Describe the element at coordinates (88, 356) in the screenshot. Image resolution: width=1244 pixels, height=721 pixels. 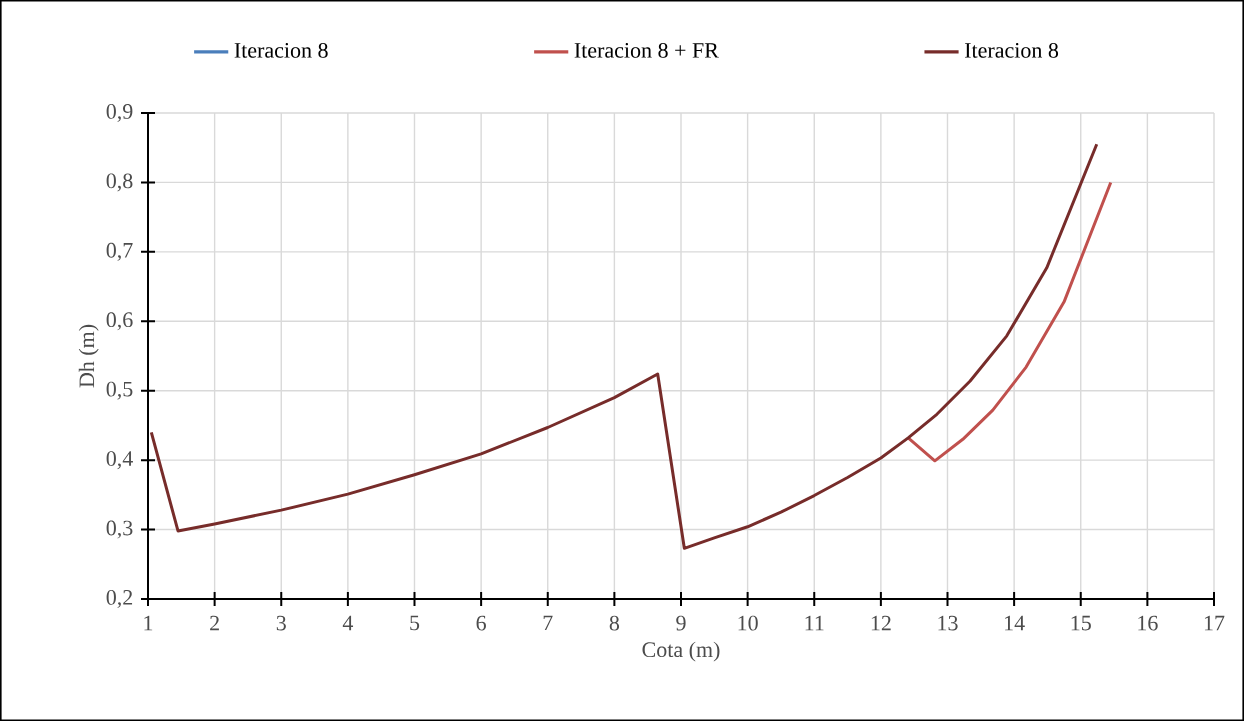
I see `y-axis-title: Dh (m)` at that location.